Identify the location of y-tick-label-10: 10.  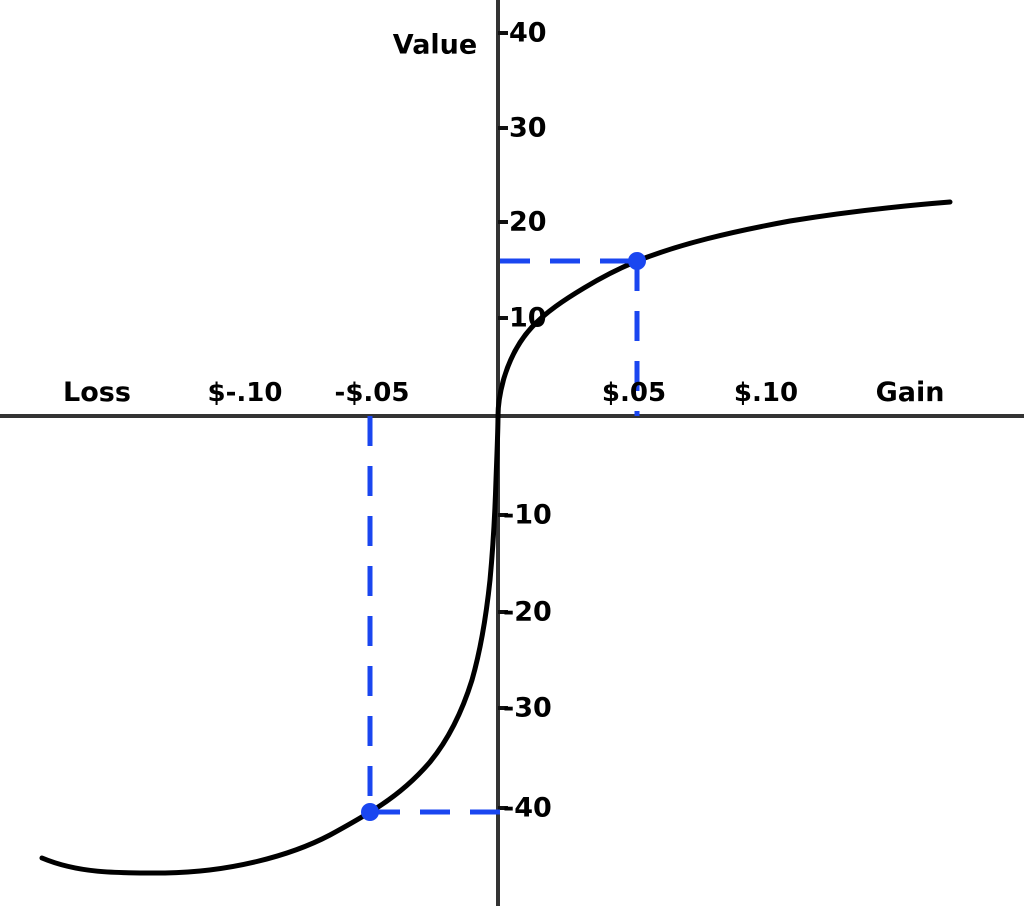
(528, 318).